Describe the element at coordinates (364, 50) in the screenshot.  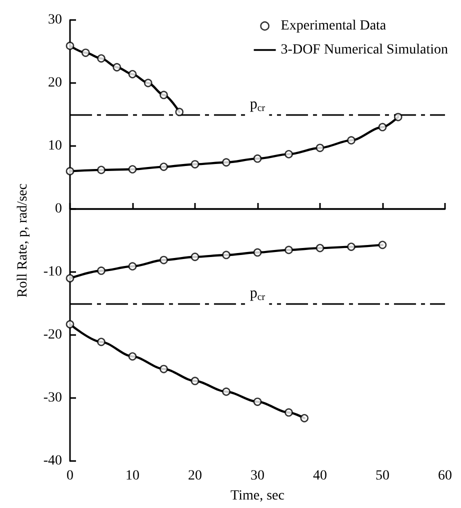
I see `legend-label: 3-DOF Numerical Simulation` at that location.